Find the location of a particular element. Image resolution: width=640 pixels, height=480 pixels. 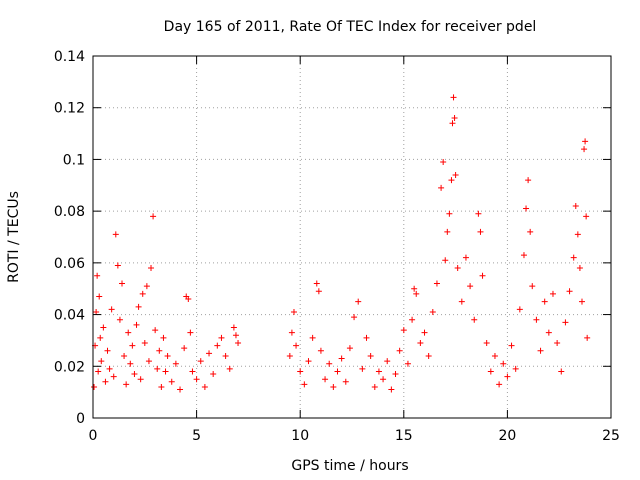

y-tick-label: 0.14 is located at coordinates (69, 57).